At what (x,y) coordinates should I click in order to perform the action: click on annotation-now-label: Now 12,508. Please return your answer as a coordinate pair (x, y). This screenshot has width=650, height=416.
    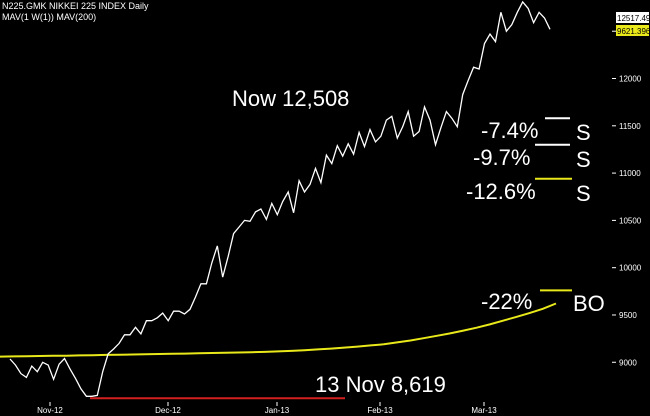
    Looking at the image, I should click on (290, 98).